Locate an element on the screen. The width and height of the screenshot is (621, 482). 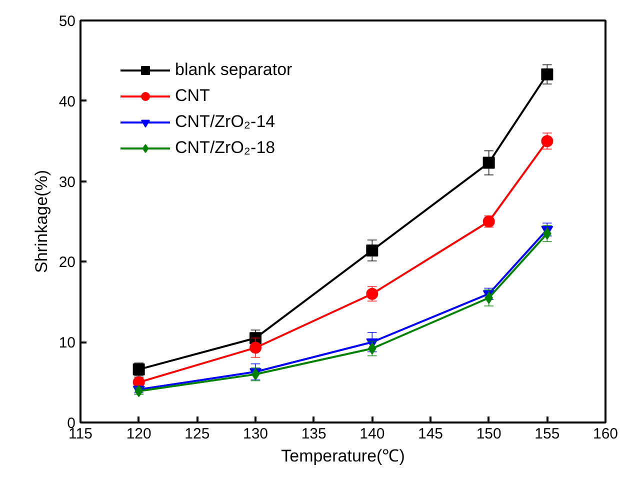
x-tick-label: 160 is located at coordinates (605, 434).